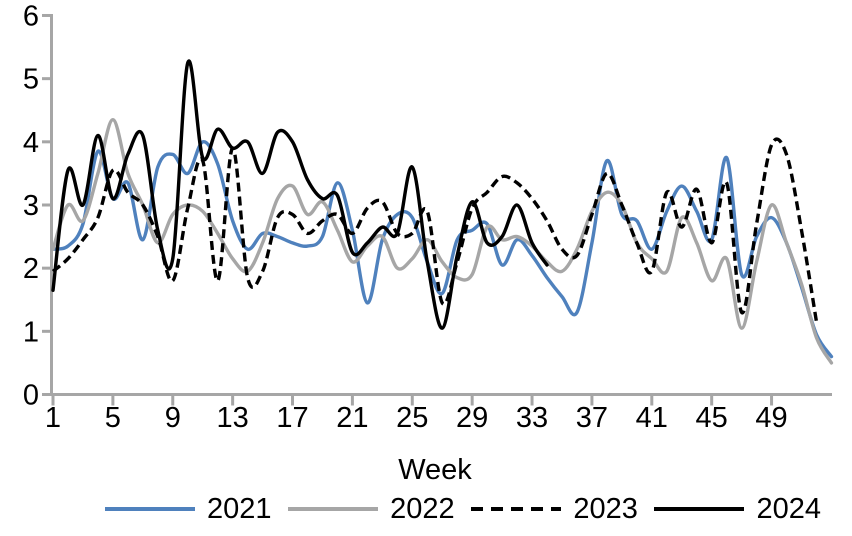 This screenshot has width=852, height=536. What do you see at coordinates (113, 418) in the screenshot?
I see `x-tick-label-5: 5` at bounding box center [113, 418].